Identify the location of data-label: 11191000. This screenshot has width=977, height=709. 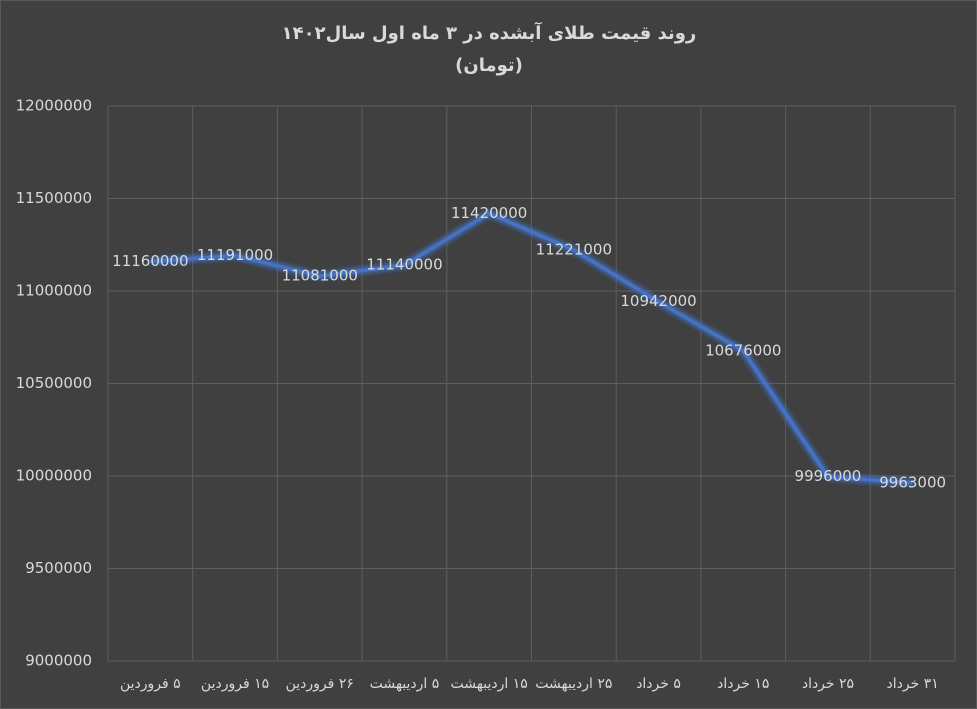
(235, 255).